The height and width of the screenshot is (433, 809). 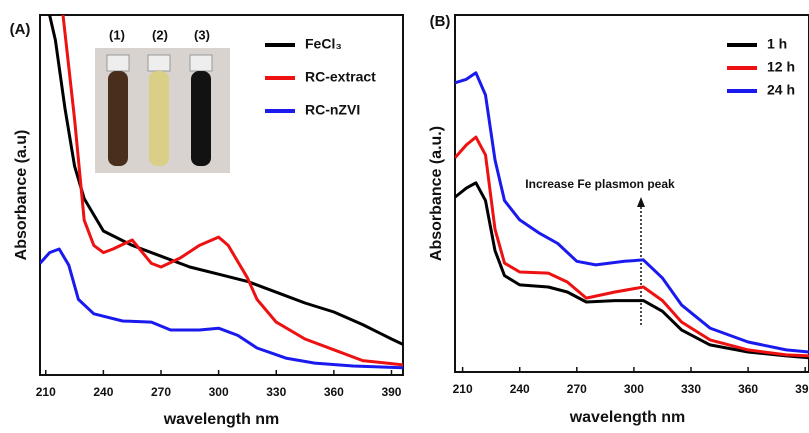 What do you see at coordinates (160, 34) in the screenshot?
I see `inset-label: (2)` at bounding box center [160, 34].